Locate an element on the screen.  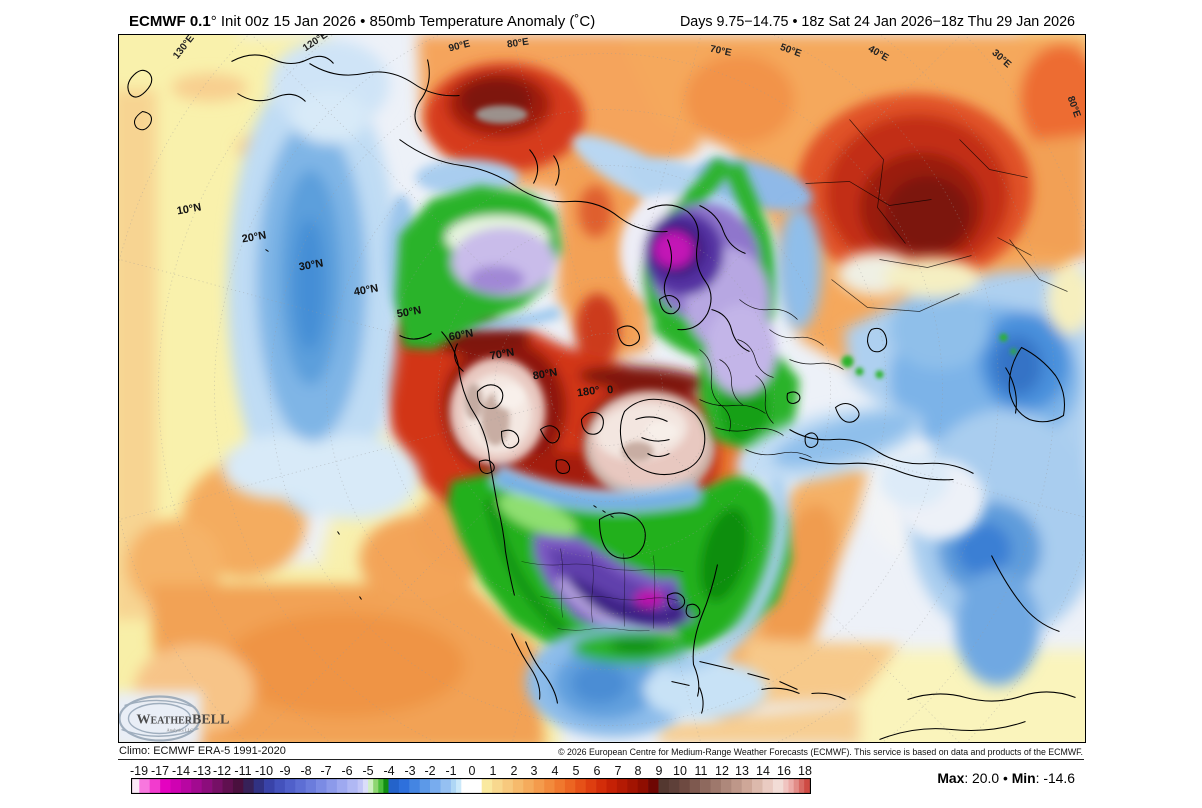
svg-text: 30°N is located at coordinates (311, 265).